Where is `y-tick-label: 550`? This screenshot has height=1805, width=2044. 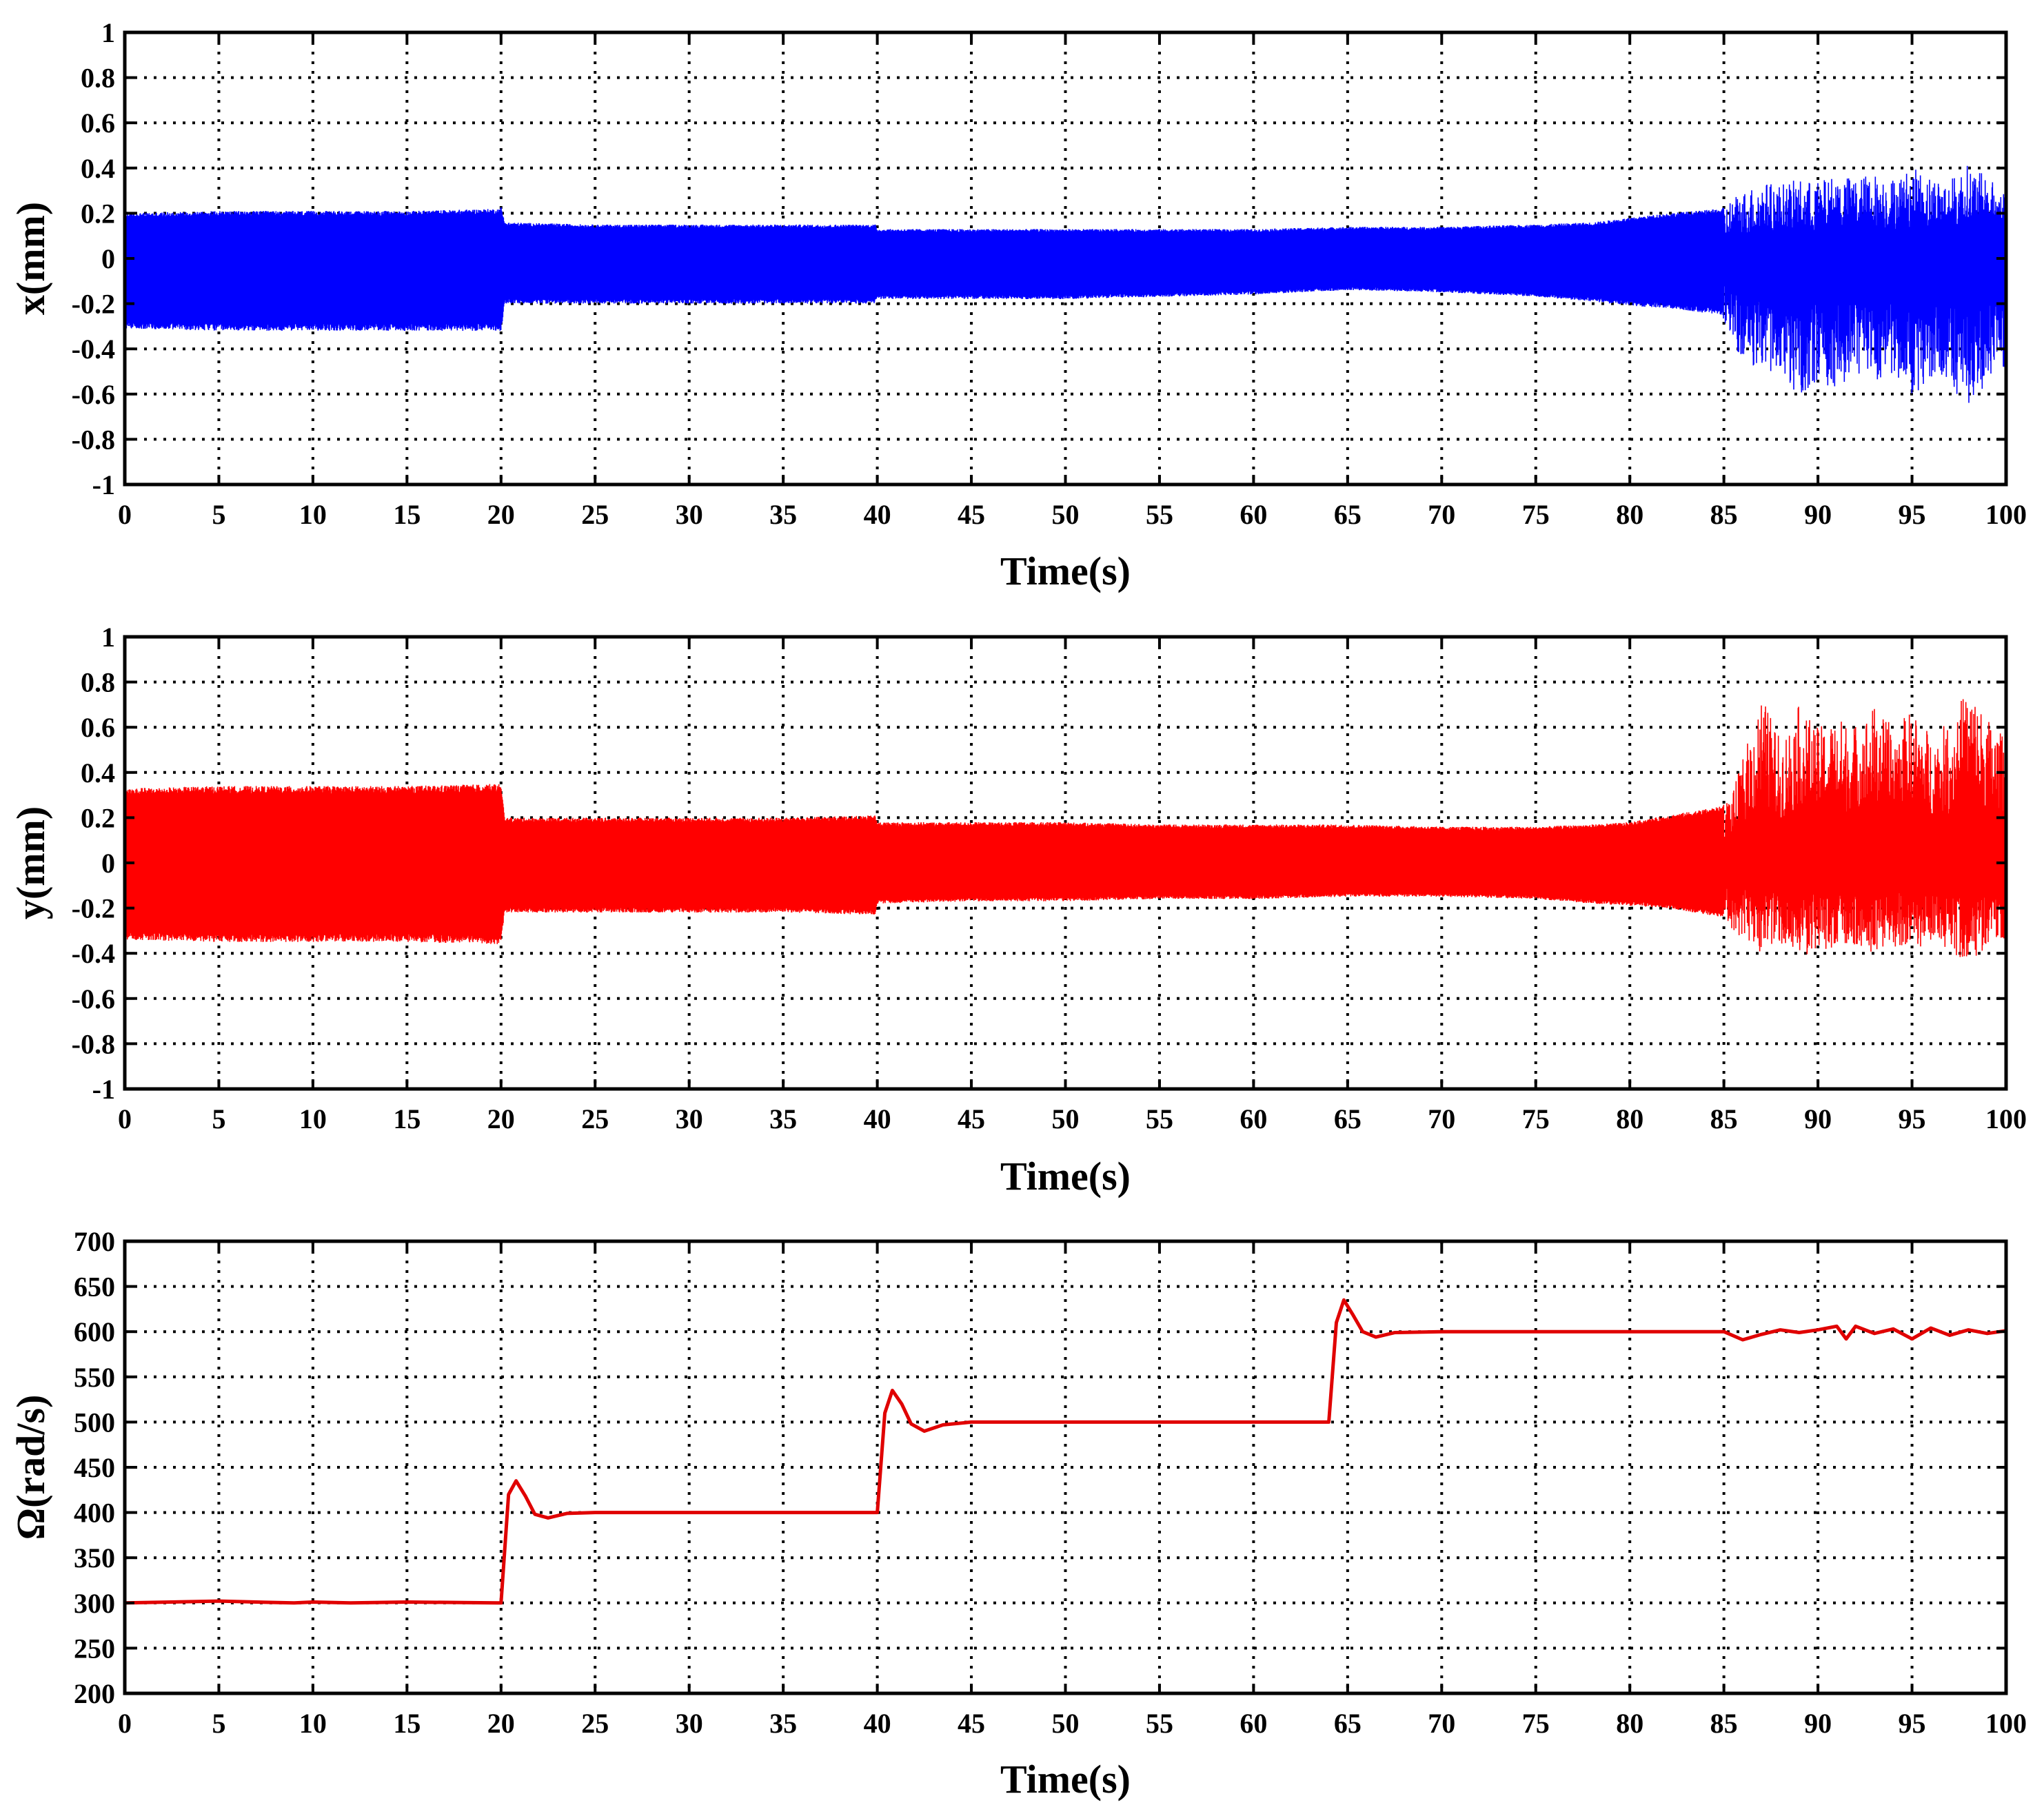
y-tick-label: 550 is located at coordinates (94, 1378).